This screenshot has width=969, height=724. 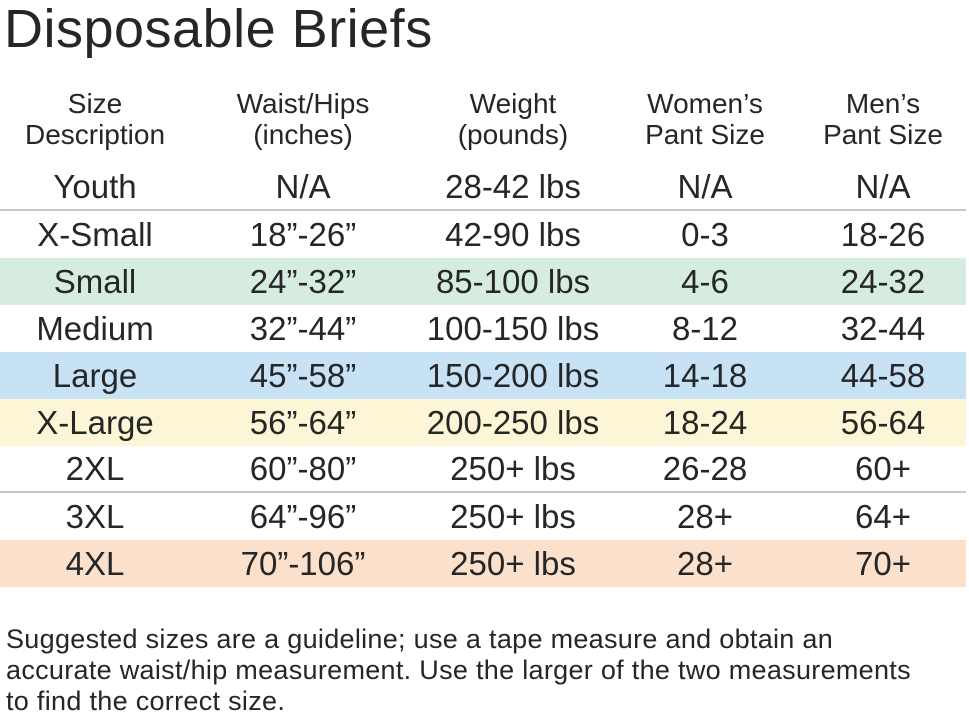 I want to click on table-row: 3XL 64”-96” 250+ lbs 28+ 64+, so click(x=483, y=516).